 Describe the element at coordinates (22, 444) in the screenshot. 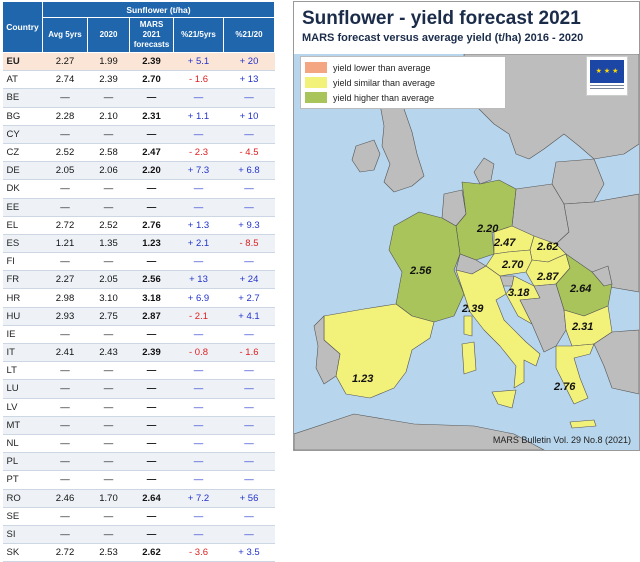

I see `cell-country: NL` at that location.